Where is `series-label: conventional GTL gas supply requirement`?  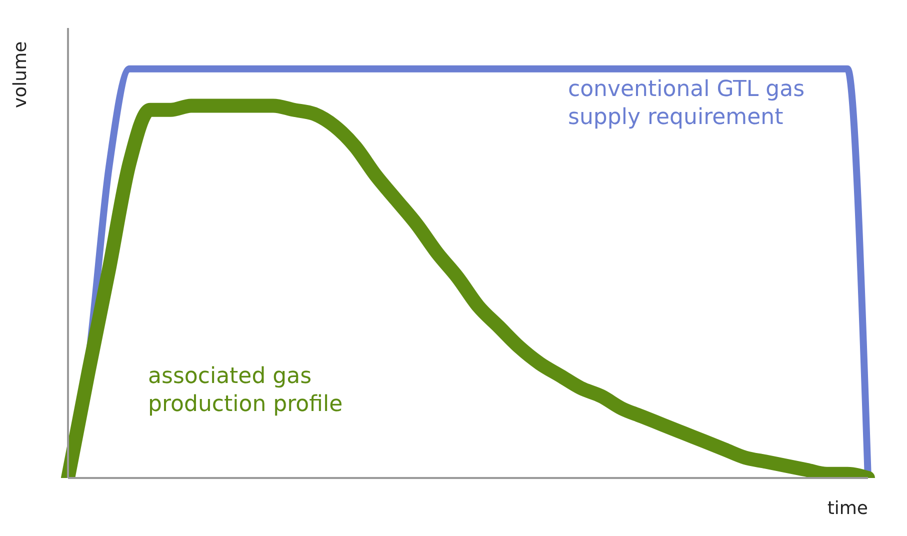 series-label: conventional GTL gas supply requirement is located at coordinates (687, 104).